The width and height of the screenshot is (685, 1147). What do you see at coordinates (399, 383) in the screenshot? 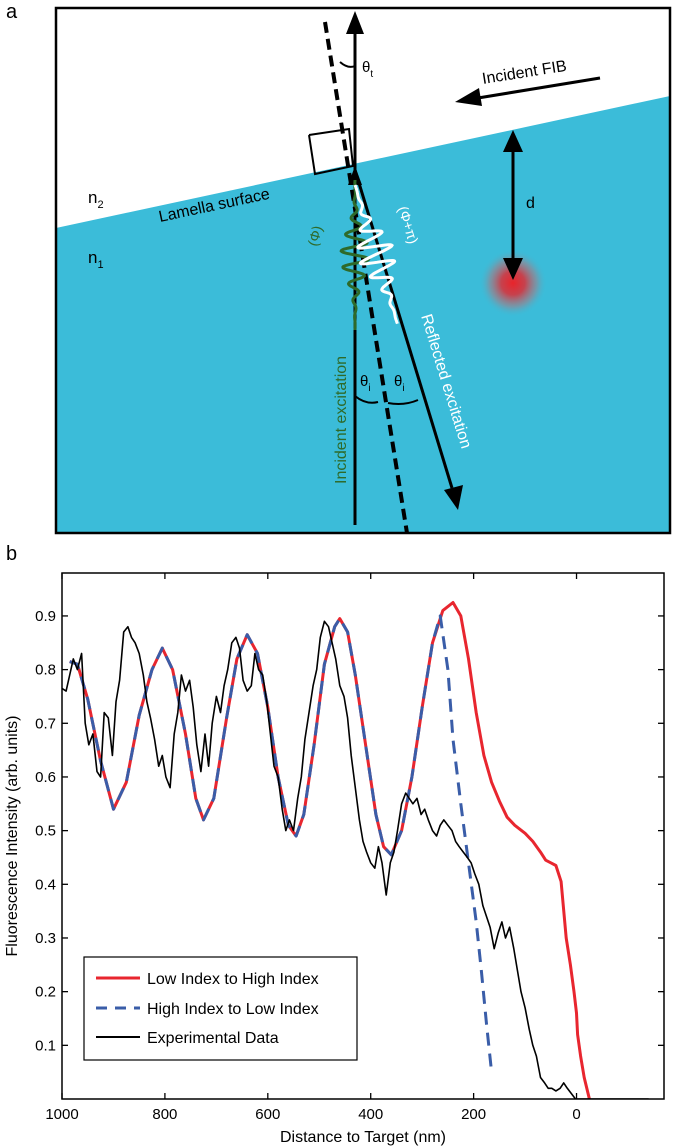
I see `theta-i-right-label: θi` at bounding box center [399, 383].